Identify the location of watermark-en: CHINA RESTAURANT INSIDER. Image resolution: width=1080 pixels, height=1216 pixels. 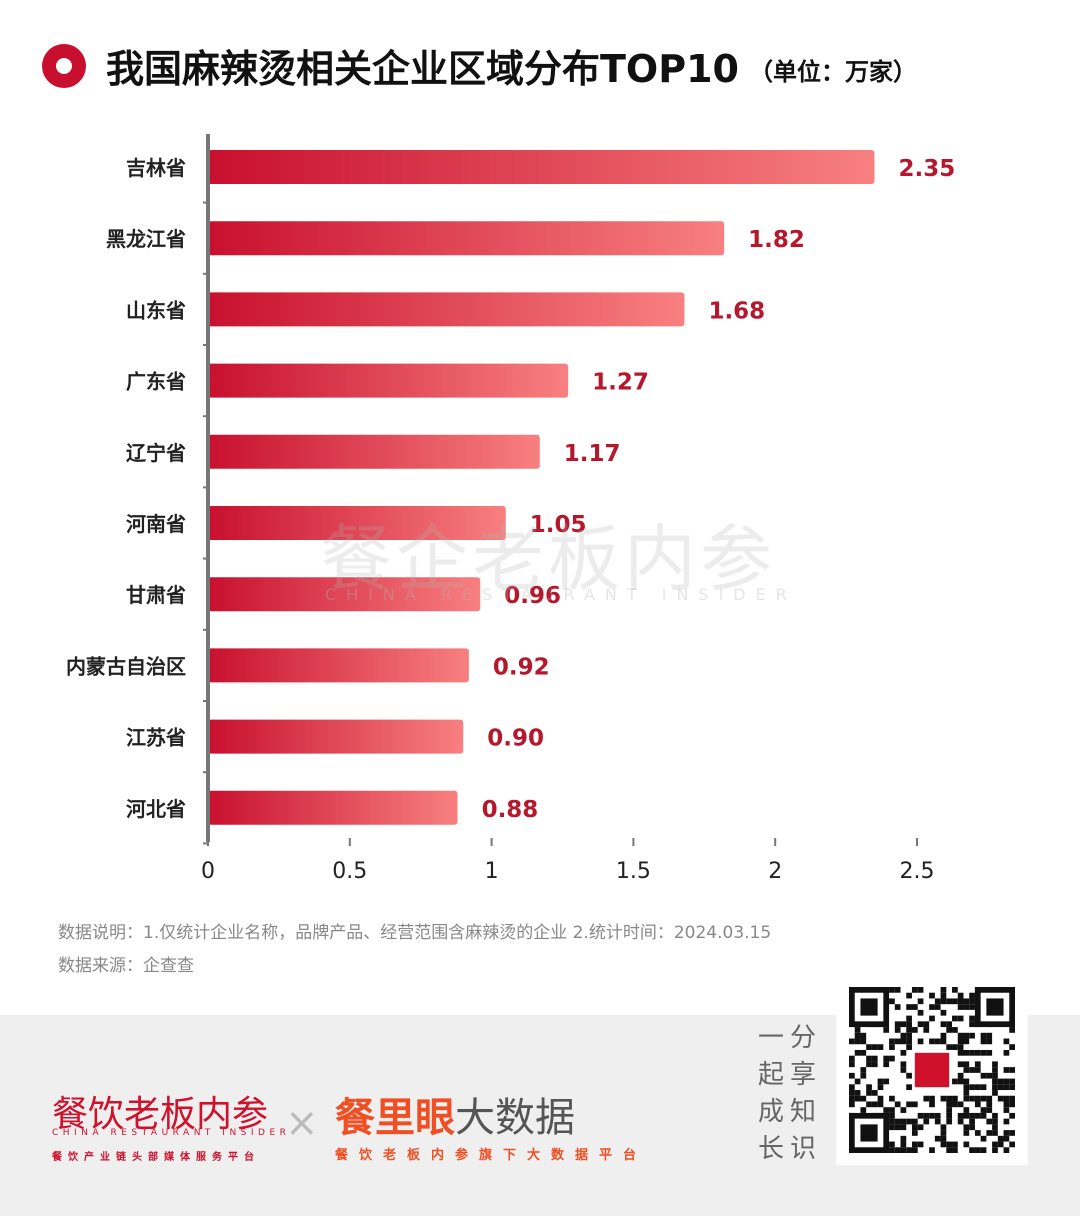
(561, 594).